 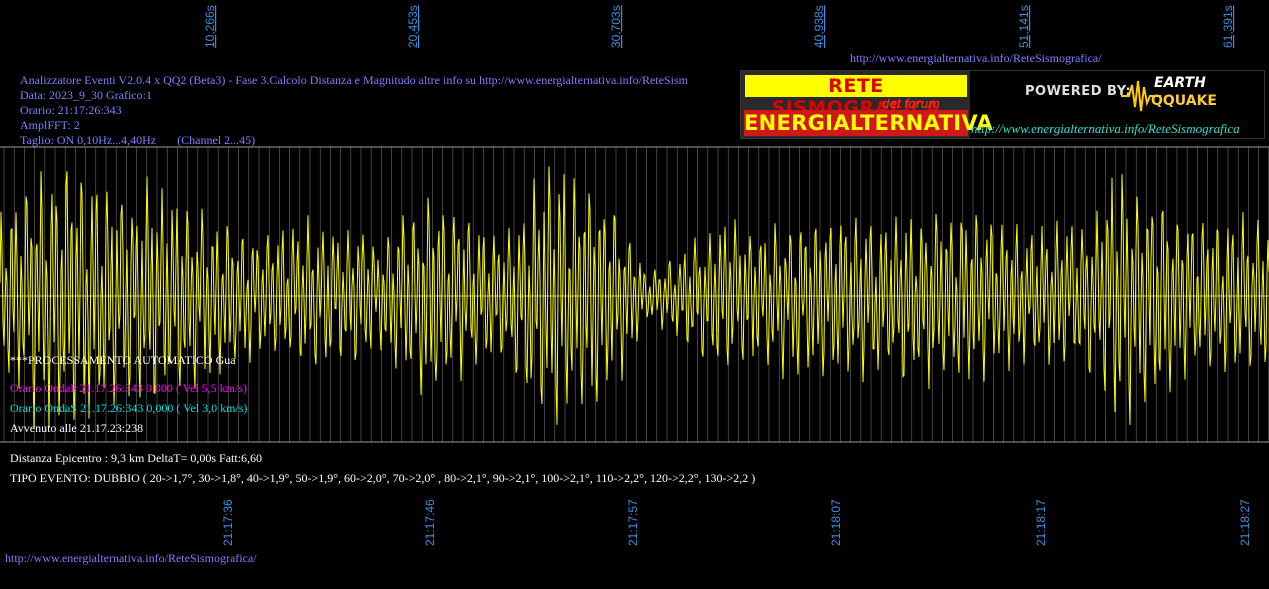 I want to click on processing-label: ***PROCESSAMENTO AUTOMATICO Gua, so click(x=123, y=360).